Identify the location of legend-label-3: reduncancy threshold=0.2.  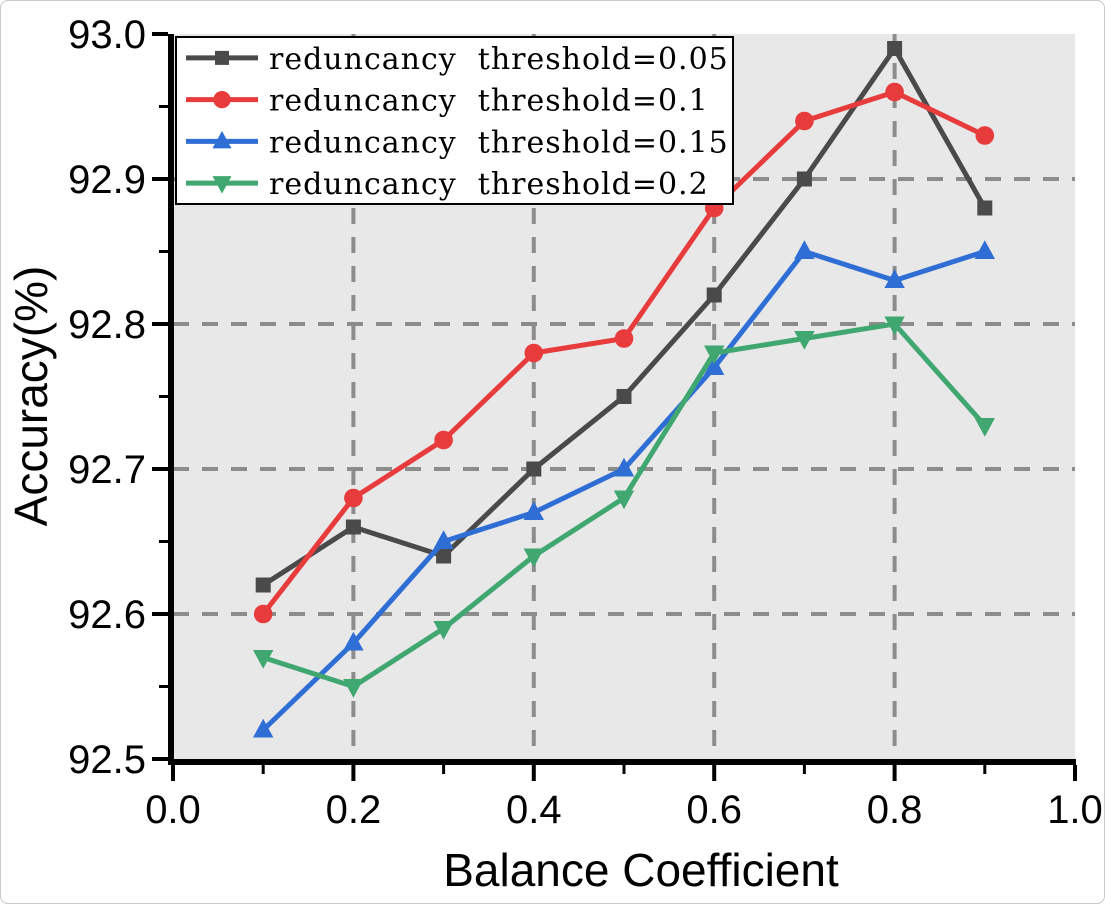
(489, 184).